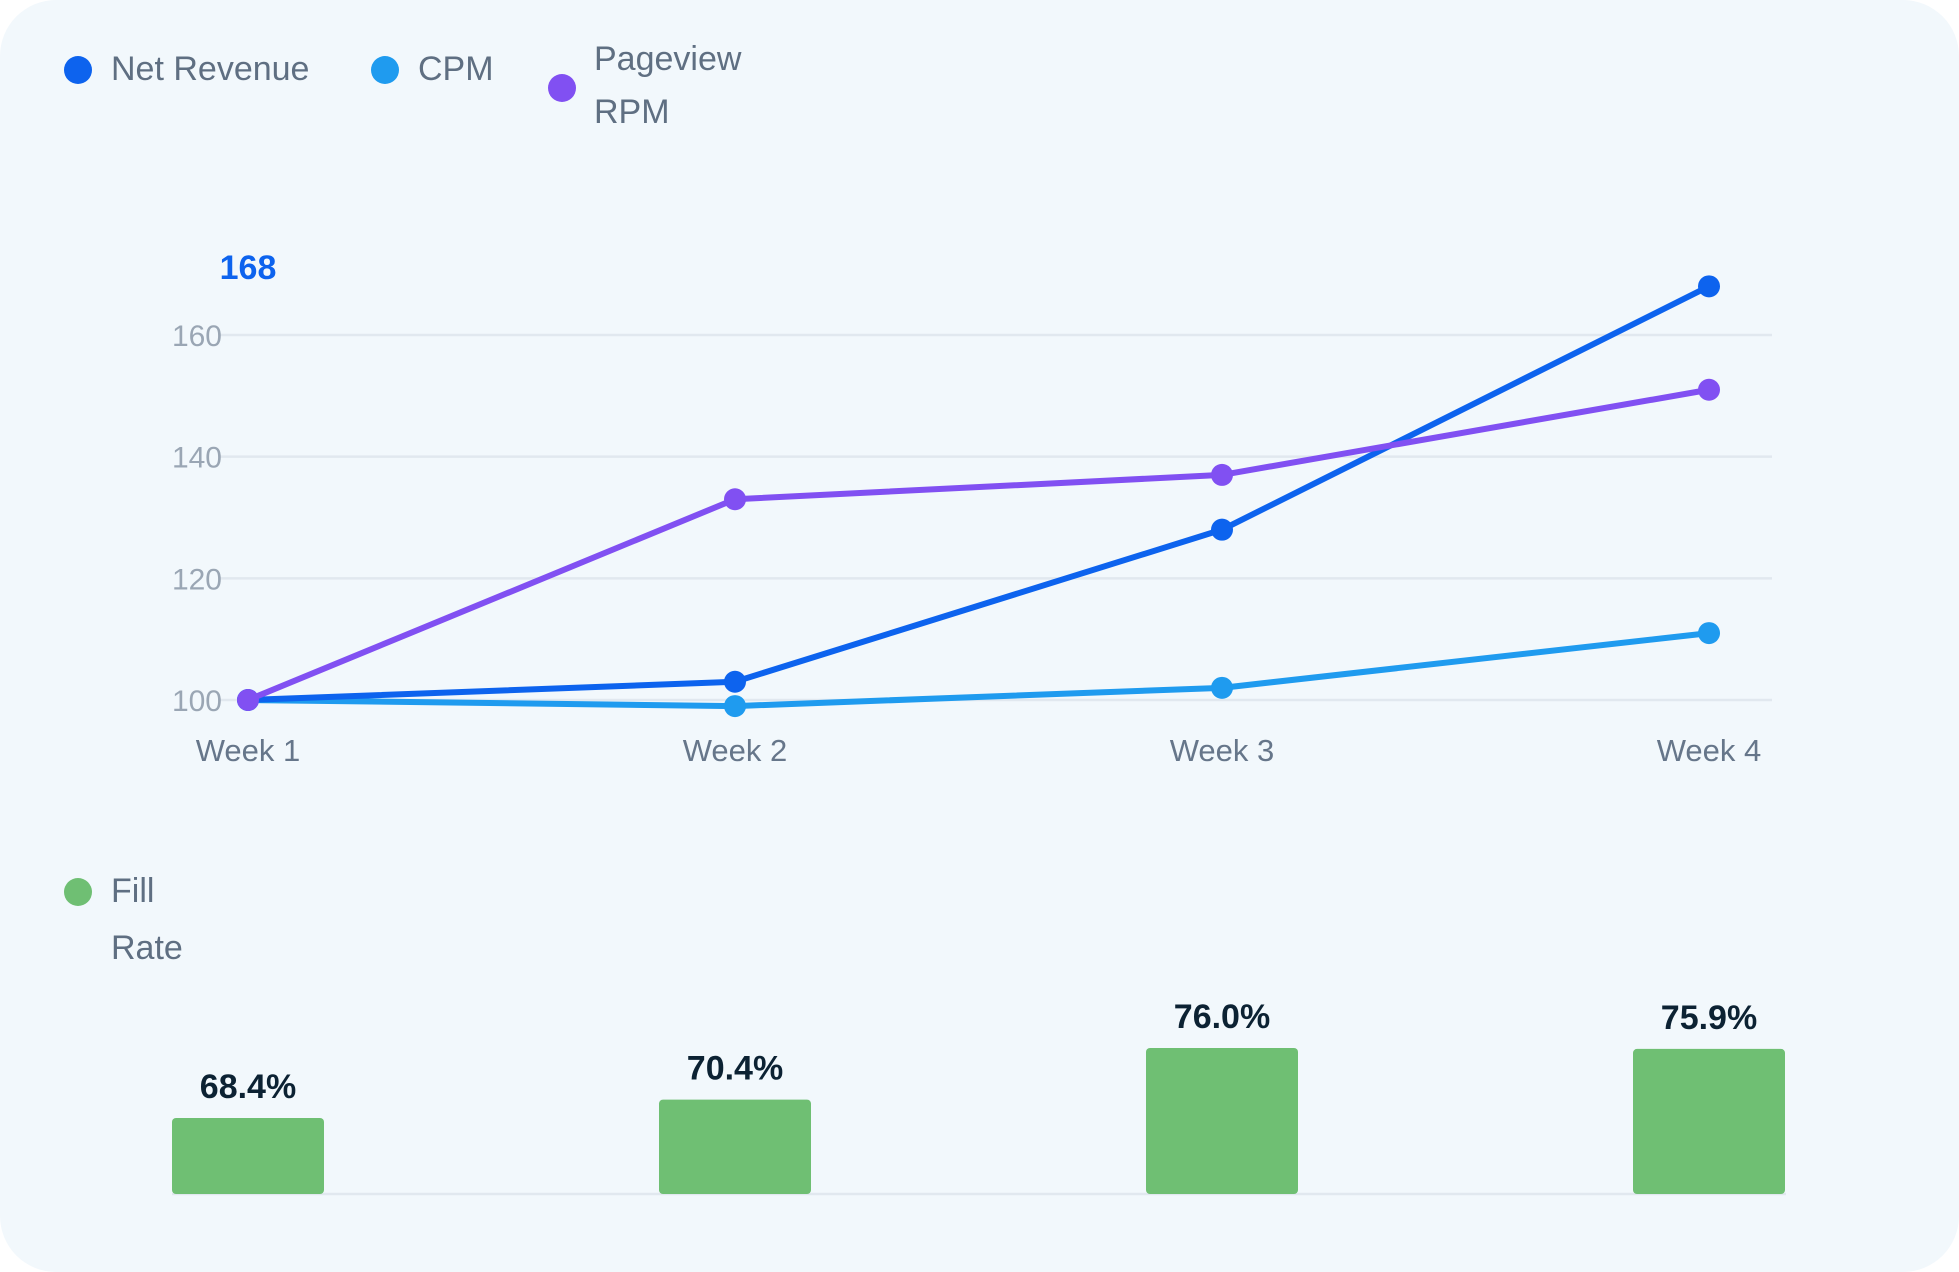 This screenshot has height=1272, width=1959. What do you see at coordinates (133, 891) in the screenshot?
I see `legend-label-fill-rate-line1: Fill` at bounding box center [133, 891].